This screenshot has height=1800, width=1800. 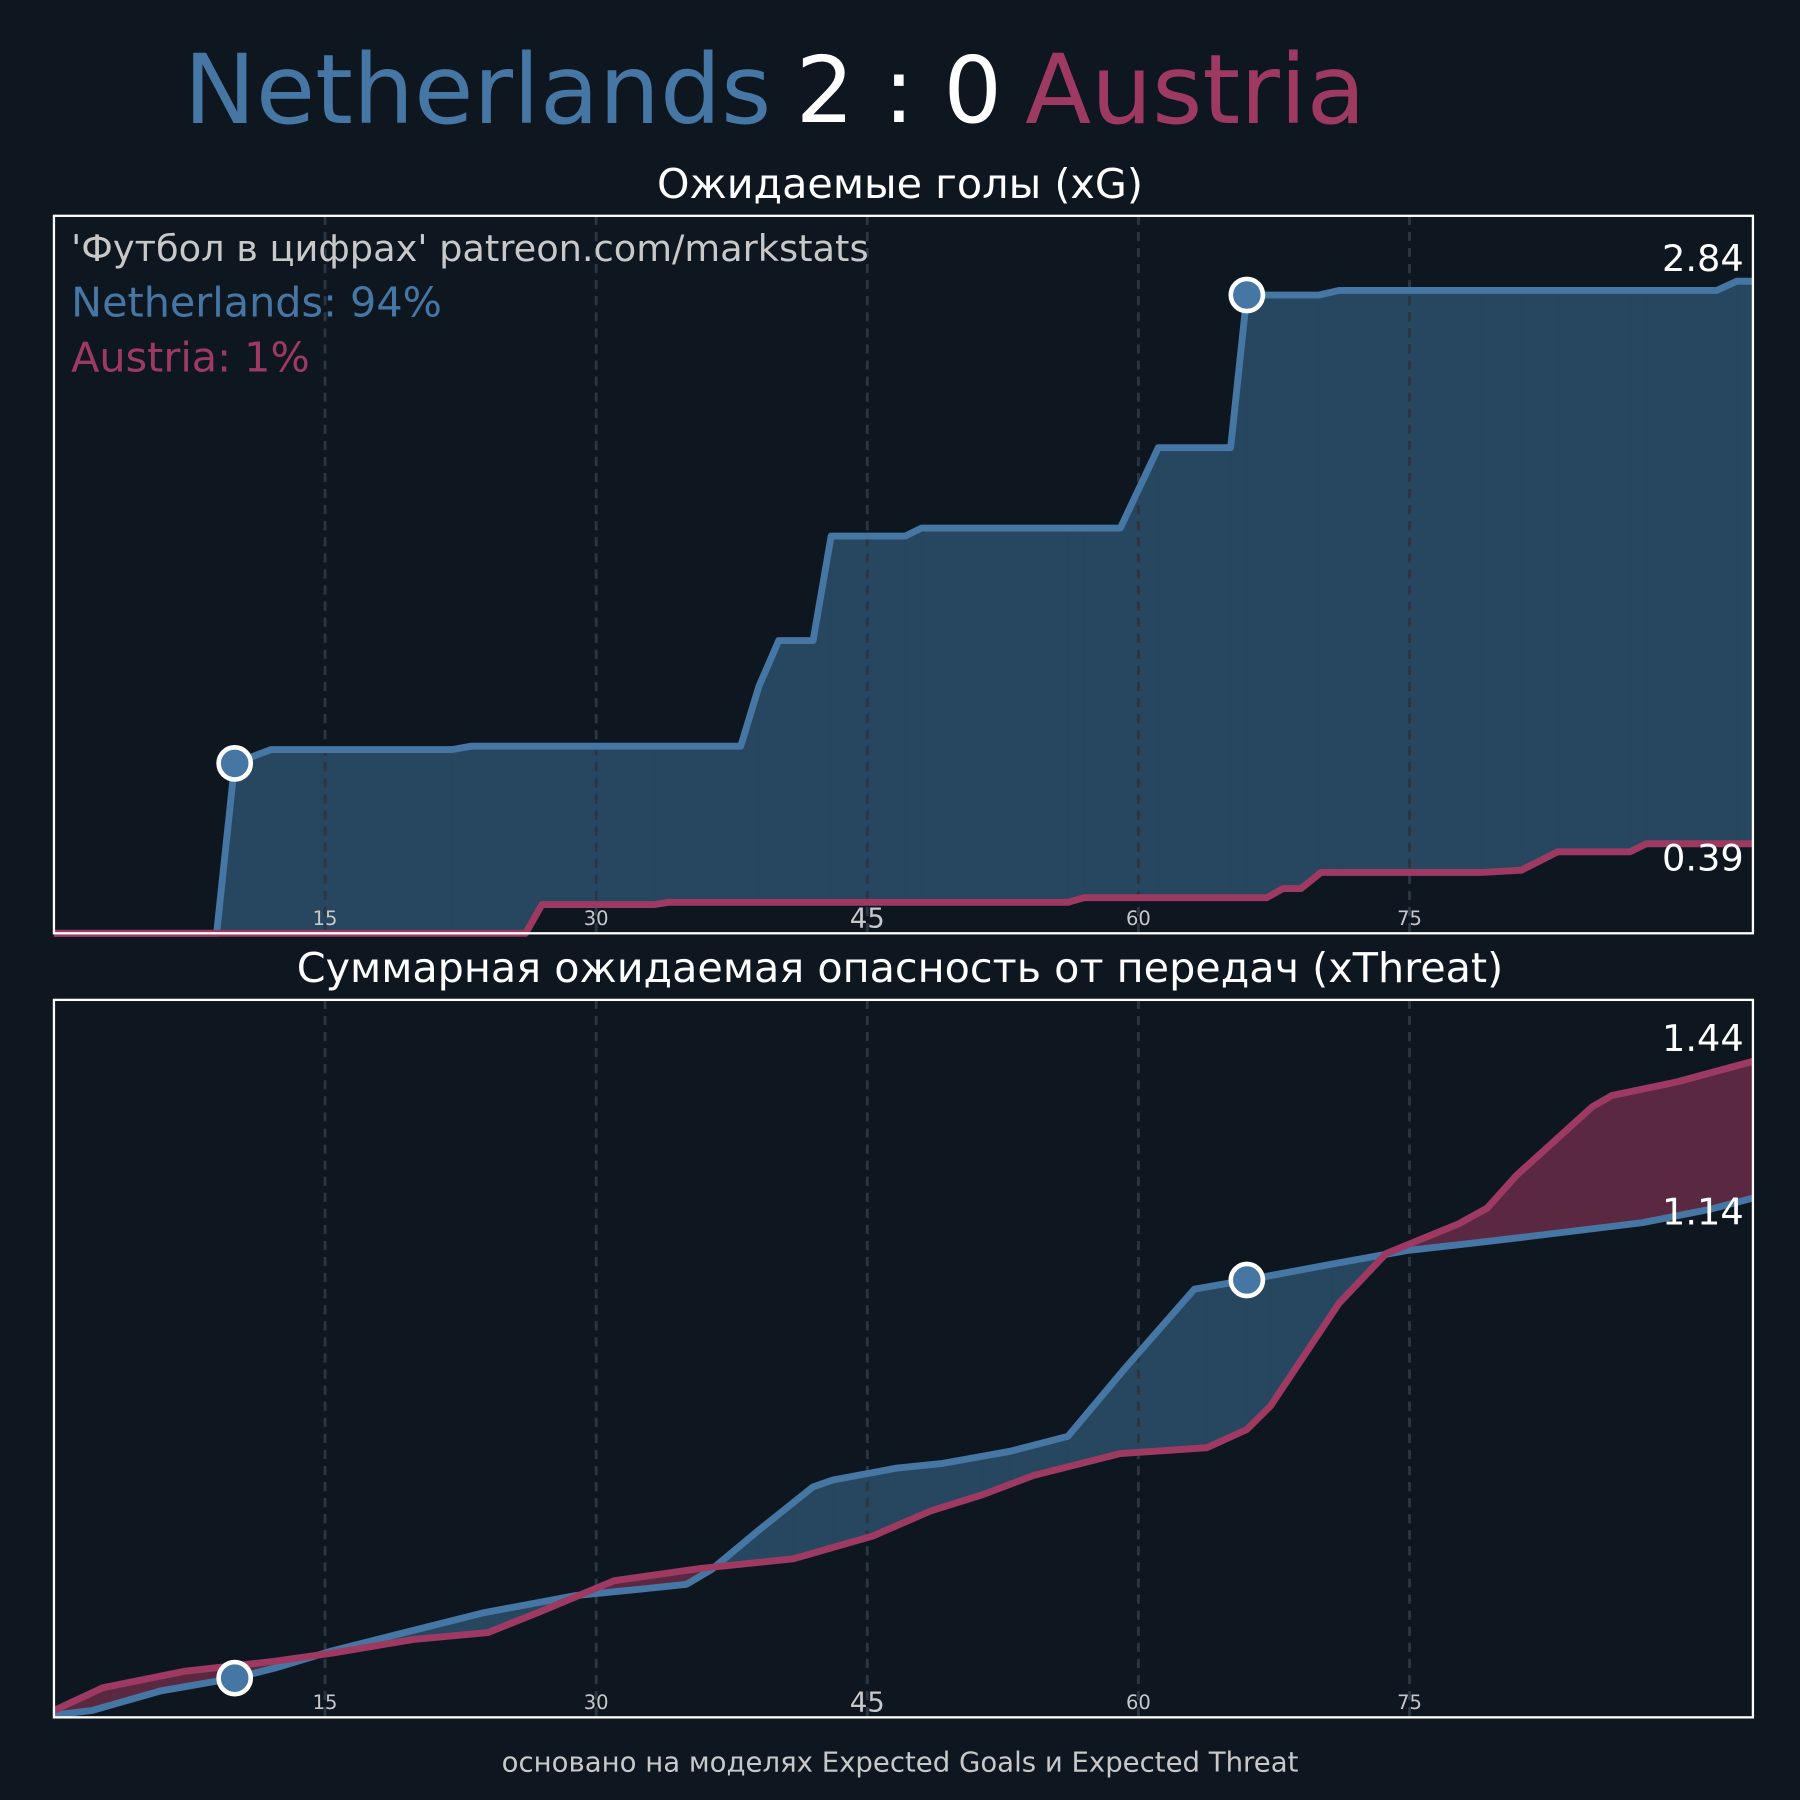 What do you see at coordinates (1195, 90) in the screenshot?
I see `away-team: Austria` at bounding box center [1195, 90].